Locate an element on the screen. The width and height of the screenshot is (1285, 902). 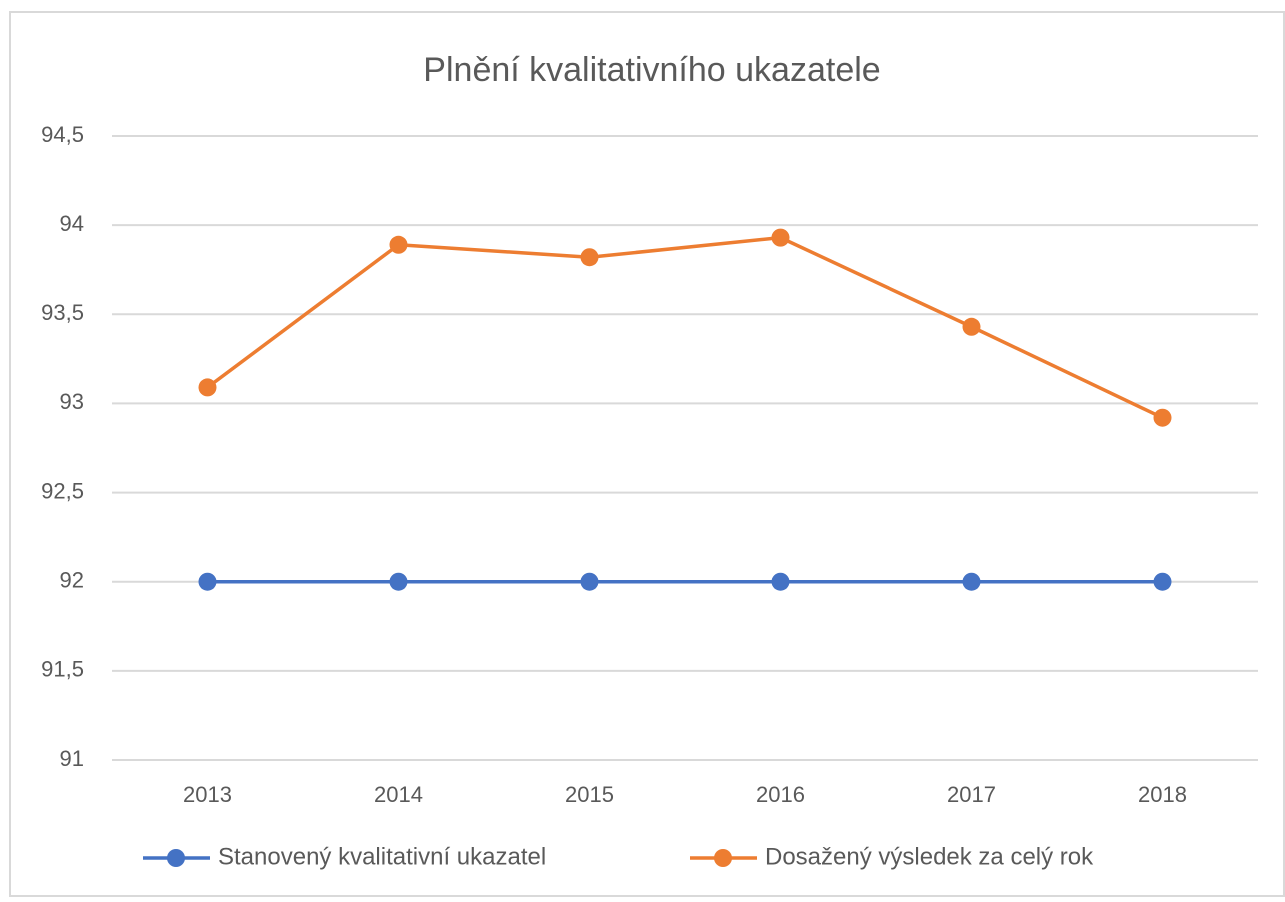
legend-label: Dosažený výsledek za celý rok is located at coordinates (929, 856).